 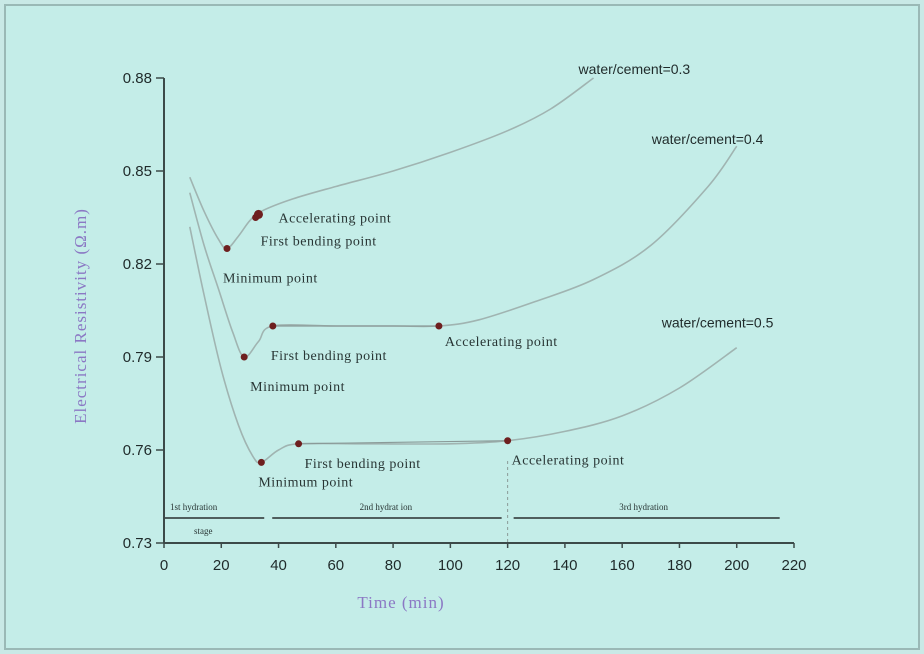 I want to click on y-tick-label: 0.88, so click(x=137, y=78).